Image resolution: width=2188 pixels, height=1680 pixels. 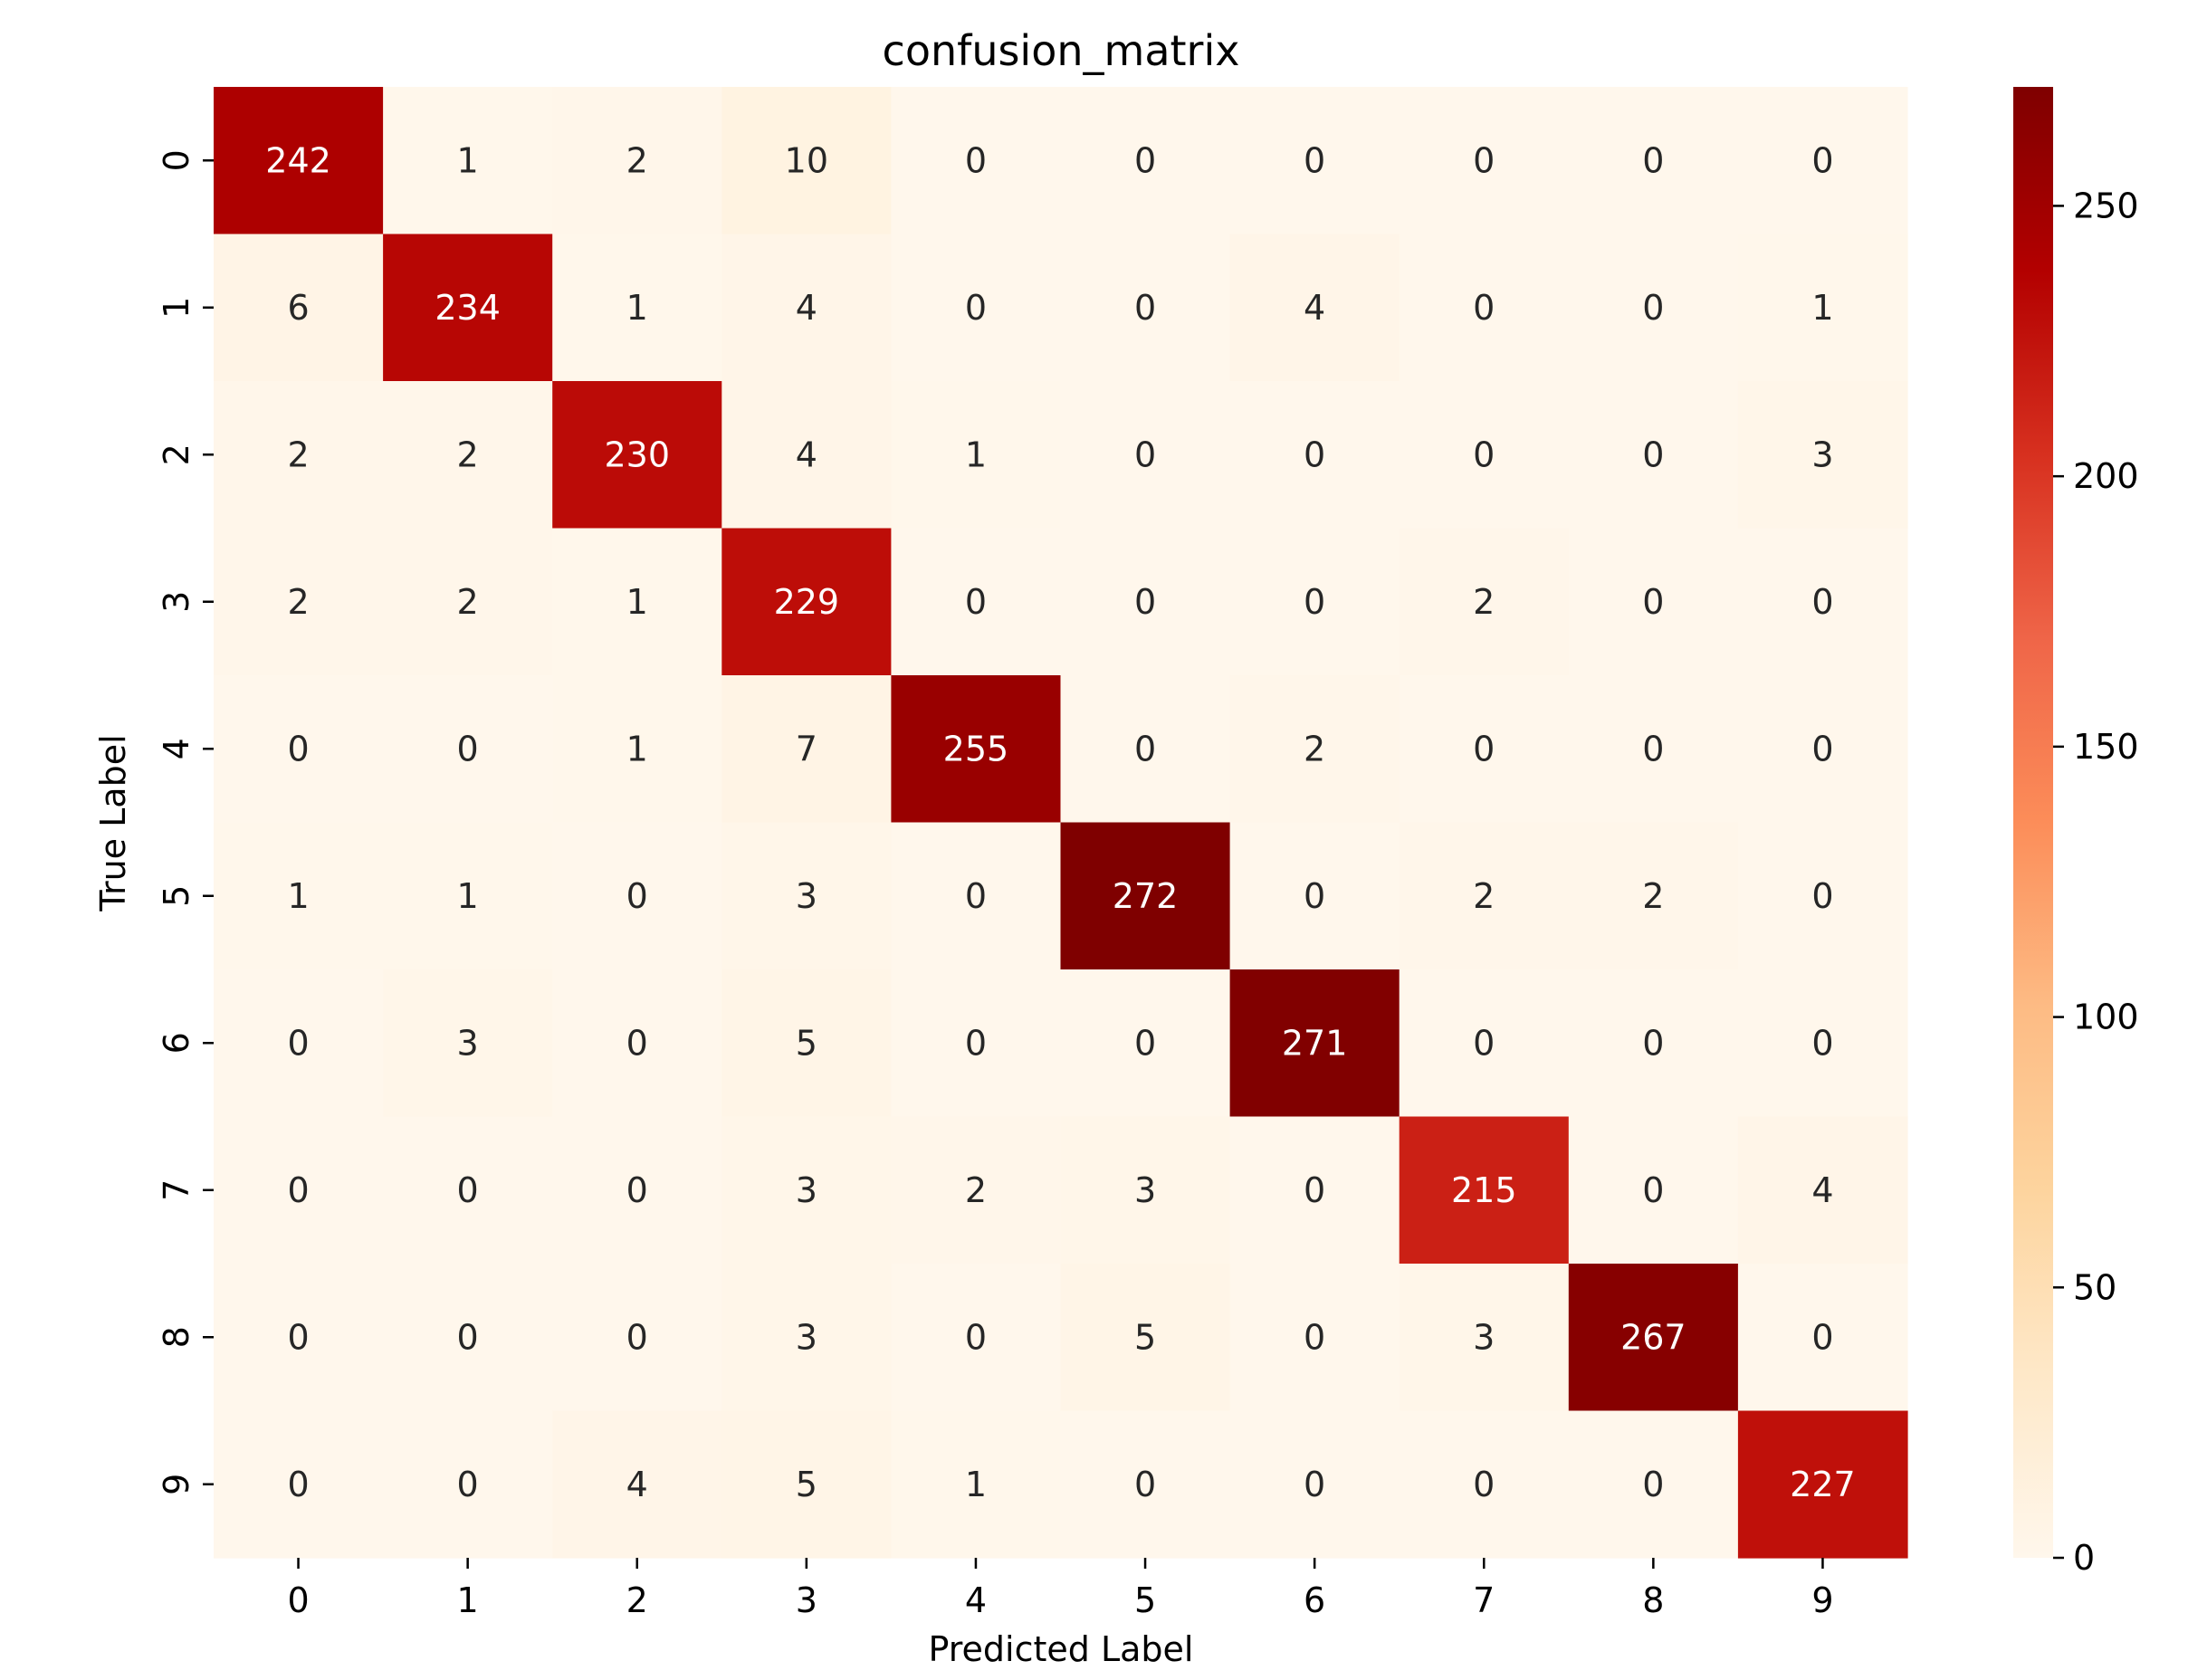 What do you see at coordinates (2106, 747) in the screenshot?
I see `colorbar-tick-label: 150` at bounding box center [2106, 747].